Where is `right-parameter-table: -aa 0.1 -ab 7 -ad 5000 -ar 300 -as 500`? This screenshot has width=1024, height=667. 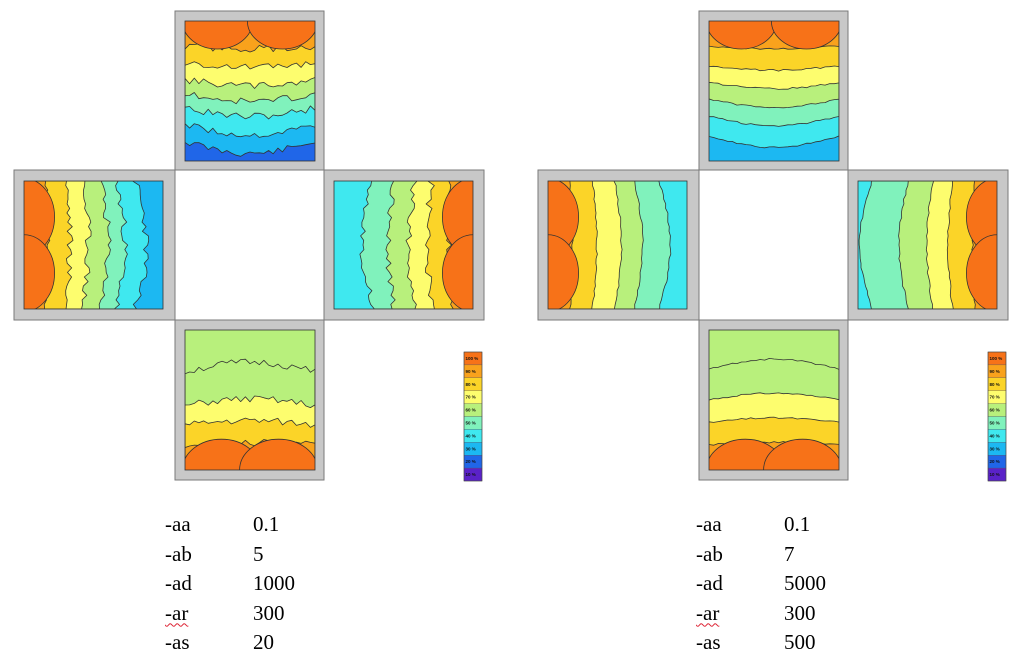
right-parameter-table: -aa 0.1 -ab 7 -ad 5000 -ar 300 -as 500 is located at coordinates (761, 584).